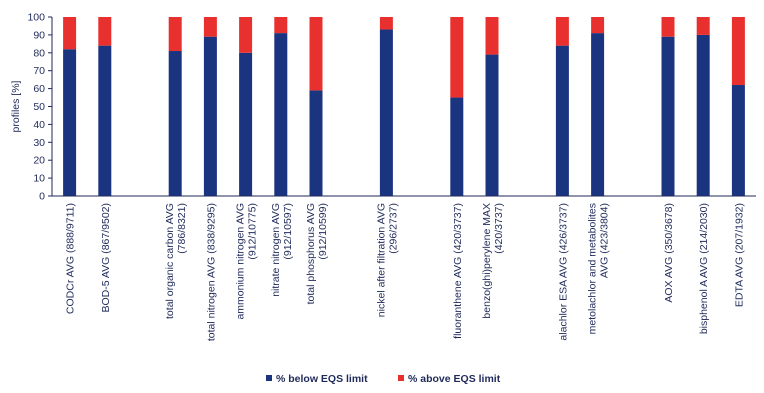  Describe the element at coordinates (276, 250) in the screenshot. I see `category-label: nitrate nitrogen AVG` at that location.